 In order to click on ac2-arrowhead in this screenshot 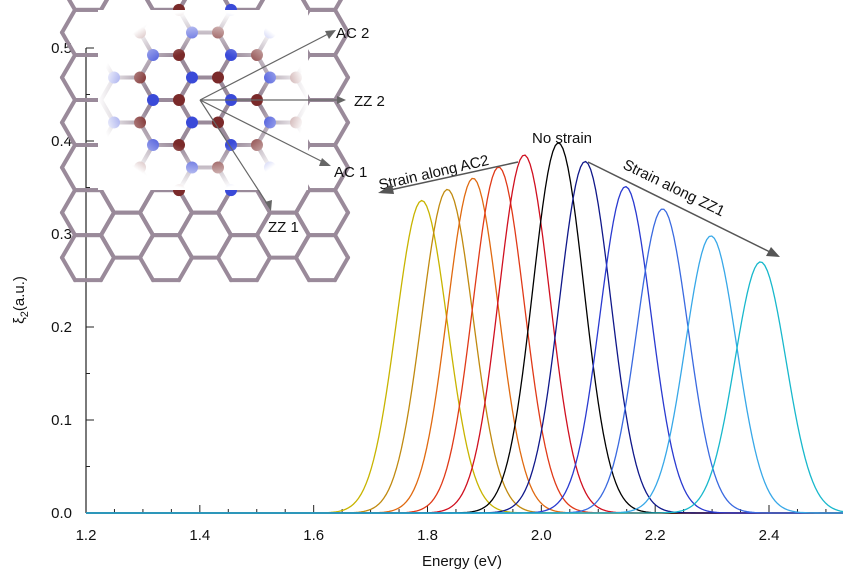, I will do `click(330, 34)`.